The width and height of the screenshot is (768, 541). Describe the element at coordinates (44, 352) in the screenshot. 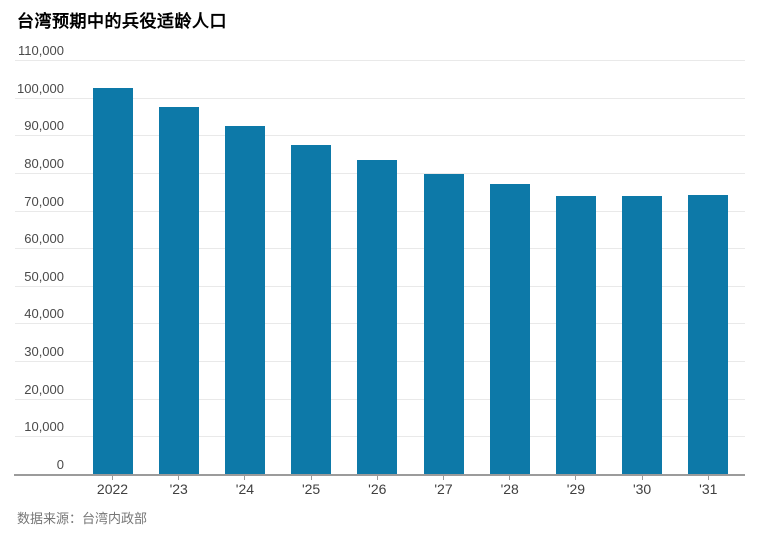

I see `y-tick-label: 30,000` at that location.